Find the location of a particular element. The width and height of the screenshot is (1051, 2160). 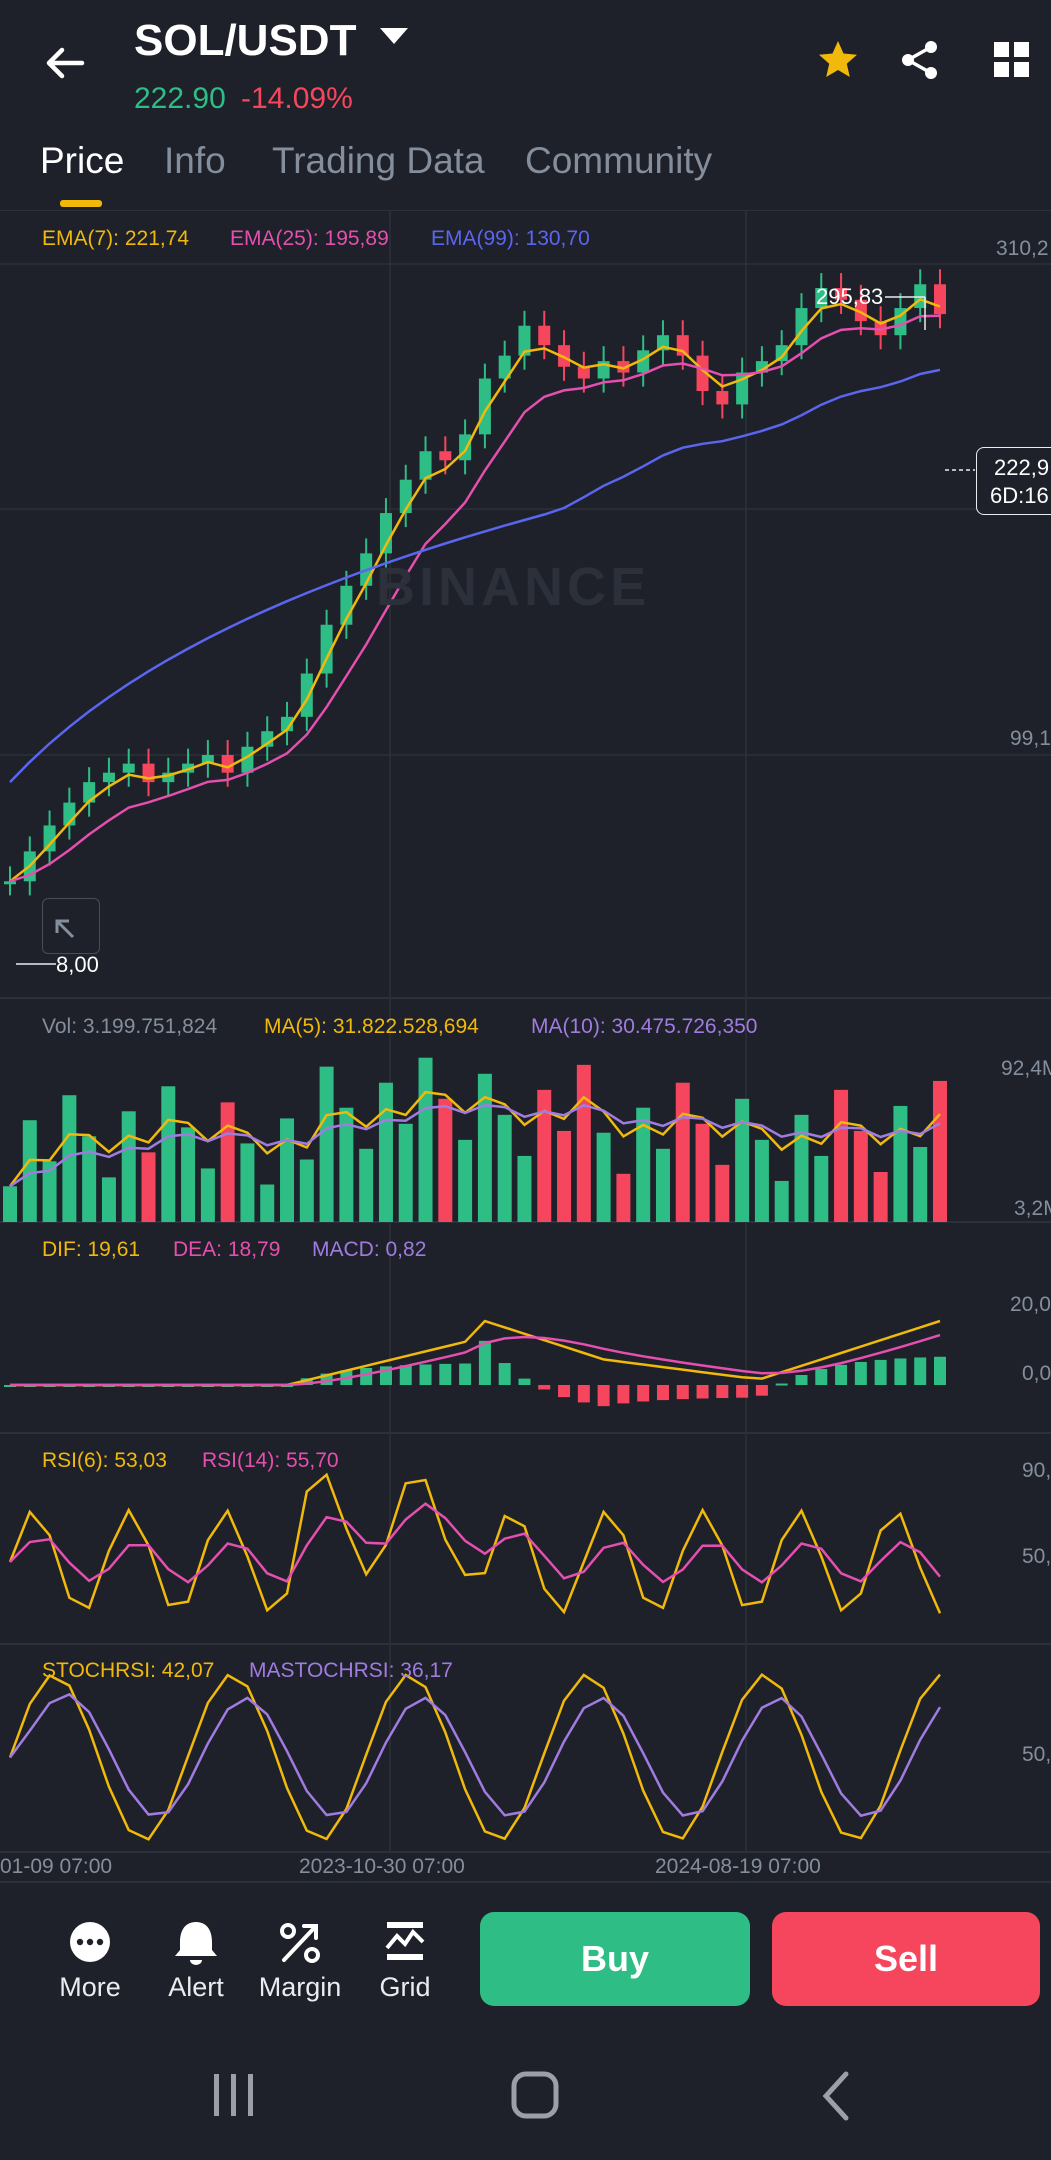

home-icon is located at coordinates (536, 2096).